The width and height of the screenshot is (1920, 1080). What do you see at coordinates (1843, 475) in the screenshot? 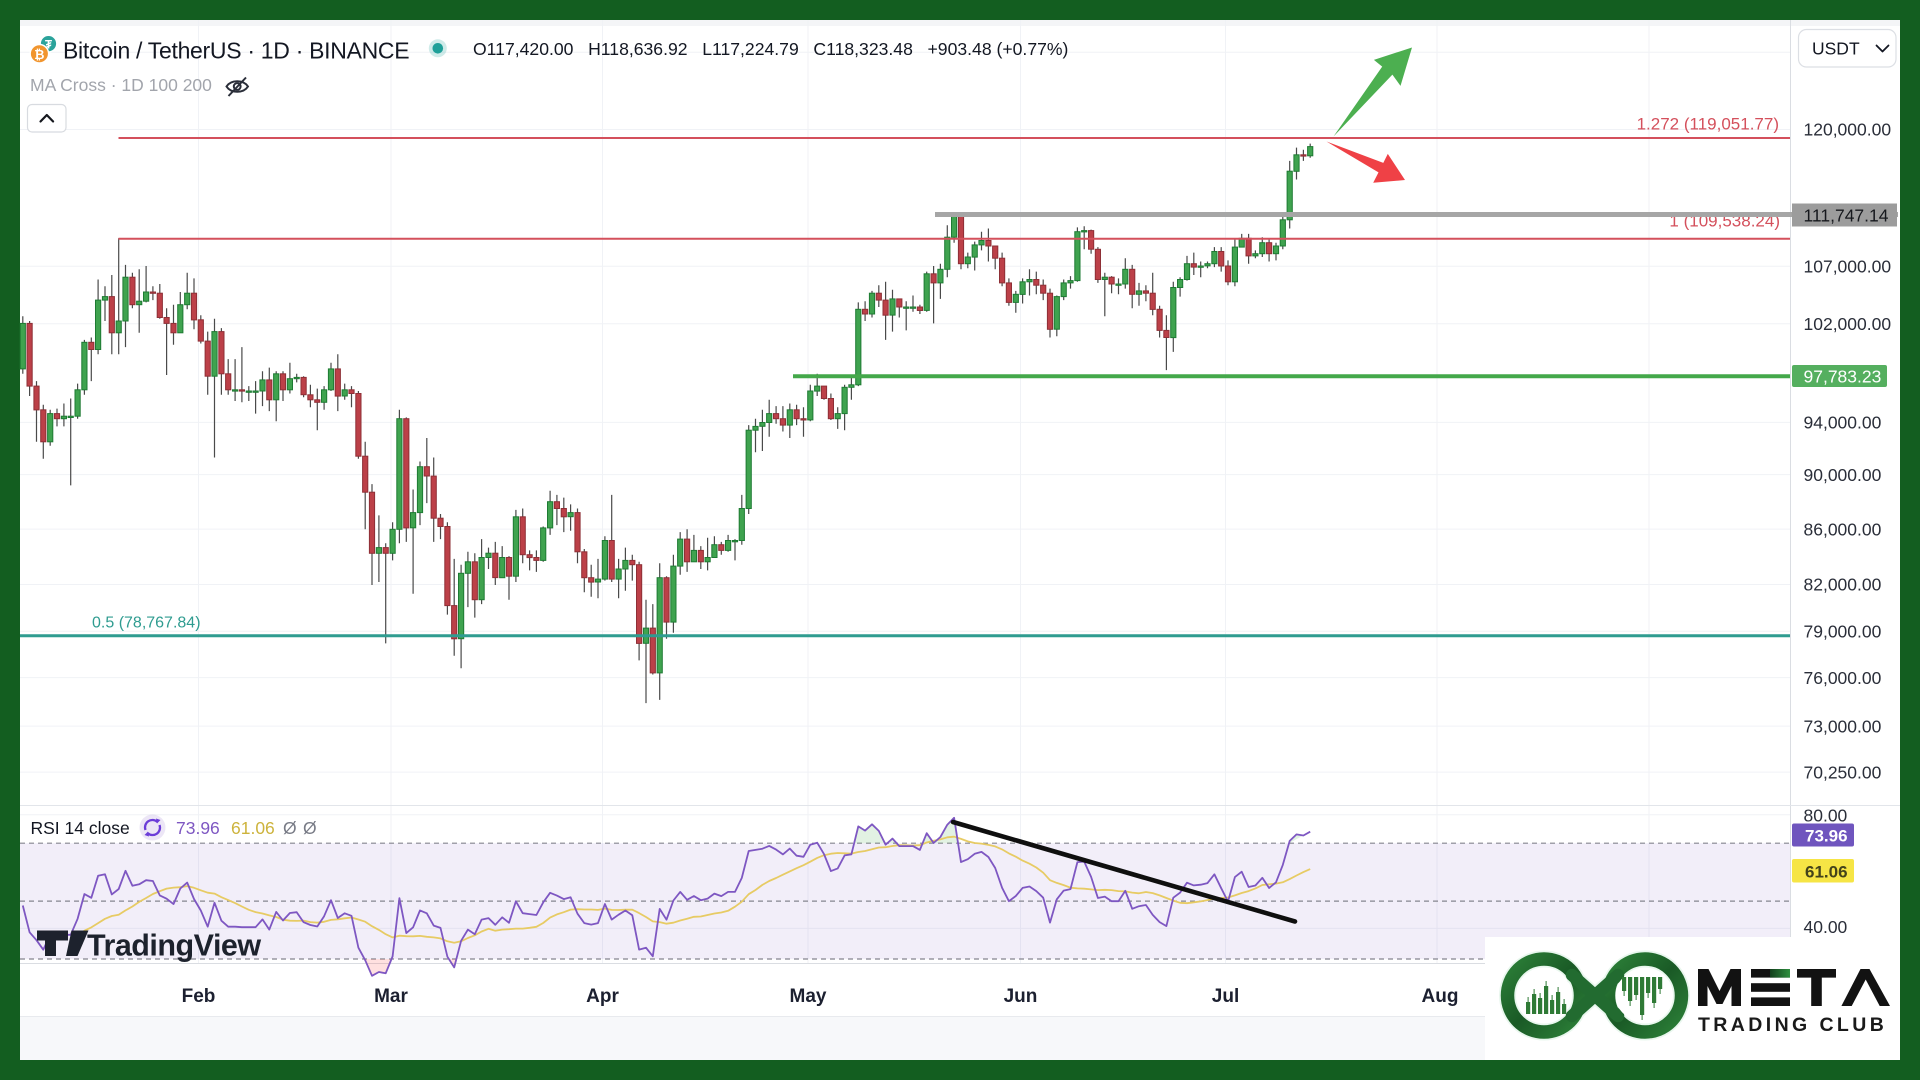
I see `svg-text: 90,000.00` at bounding box center [1843, 475].